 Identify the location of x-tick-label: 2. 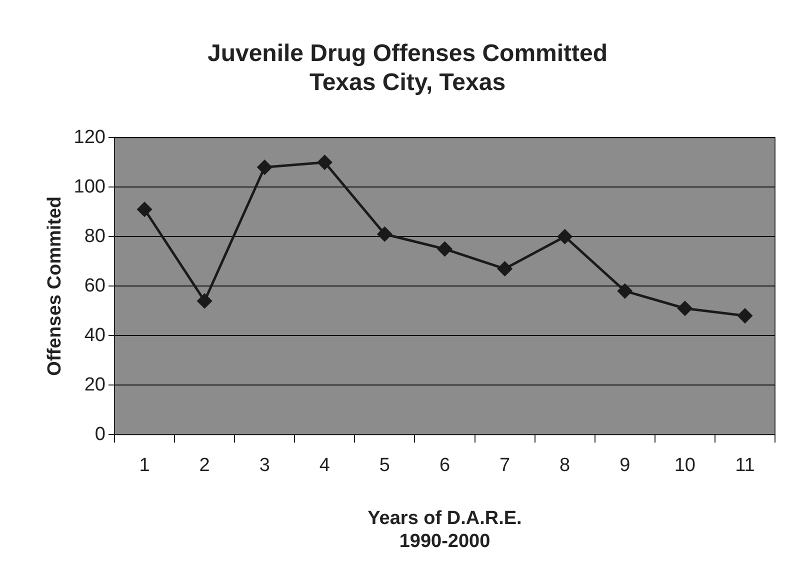
(204, 465).